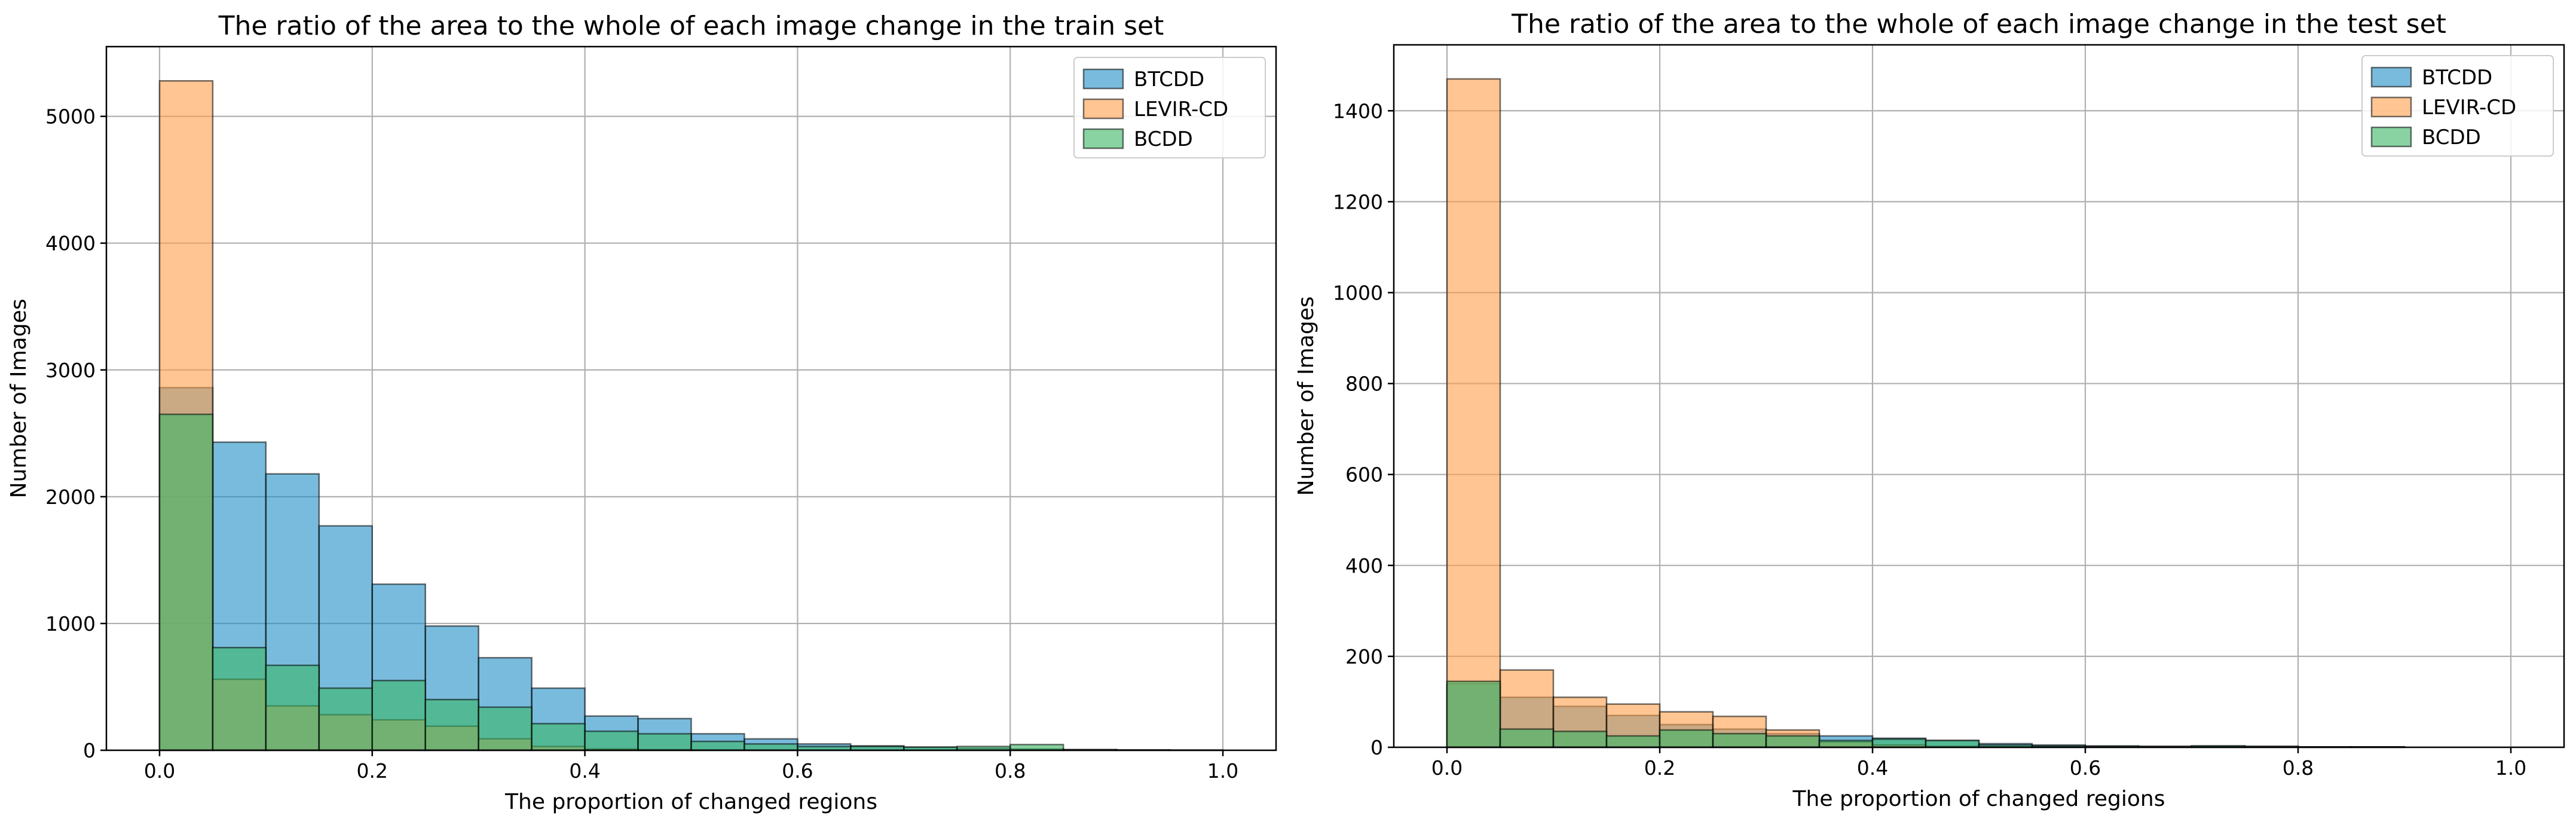 The height and width of the screenshot is (825, 2576). Describe the element at coordinates (70, 497) in the screenshot. I see `y-tick-label: 2000` at that location.